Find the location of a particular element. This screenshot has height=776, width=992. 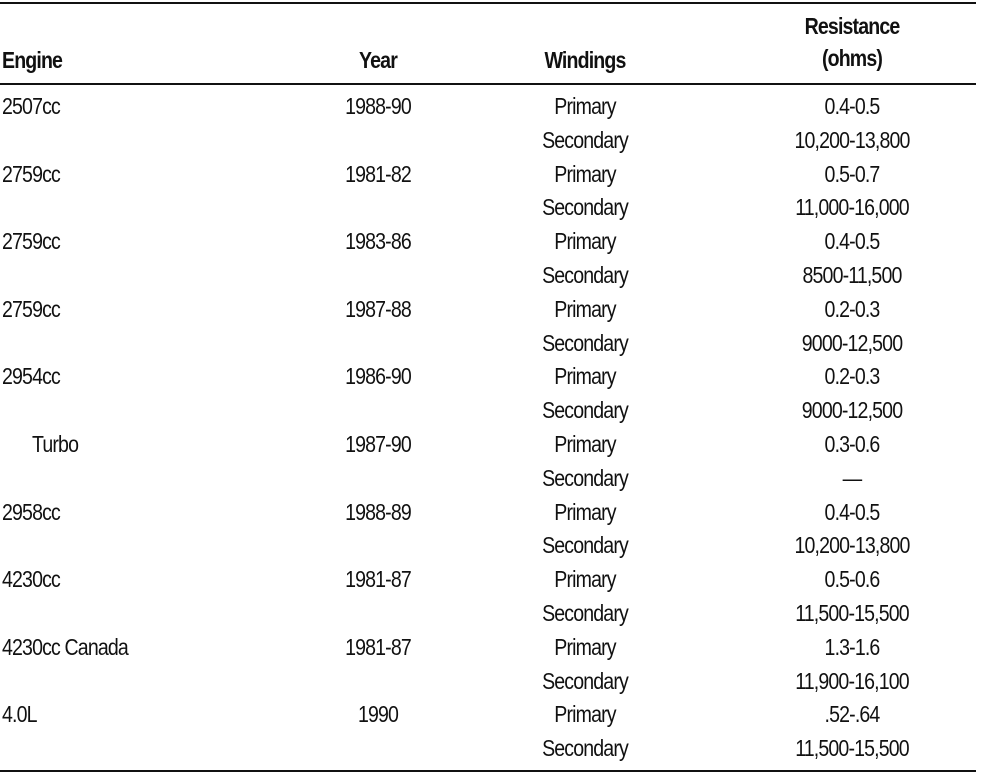

year: 1990 is located at coordinates (378, 714).